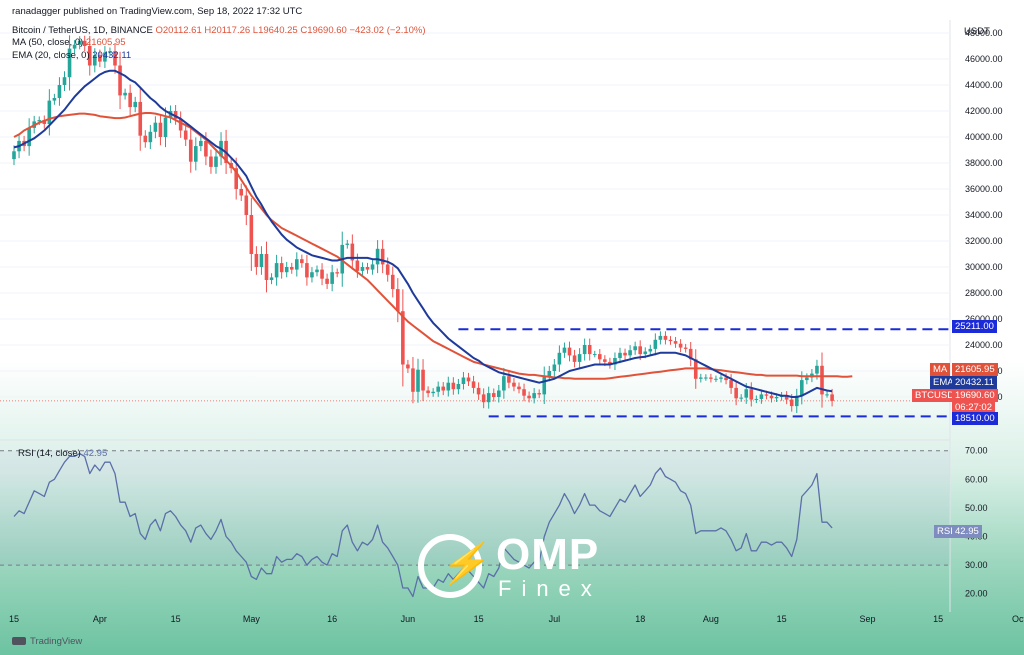  I want to click on ema-legend-label: EMA (20, close, 0), so click(51, 55).